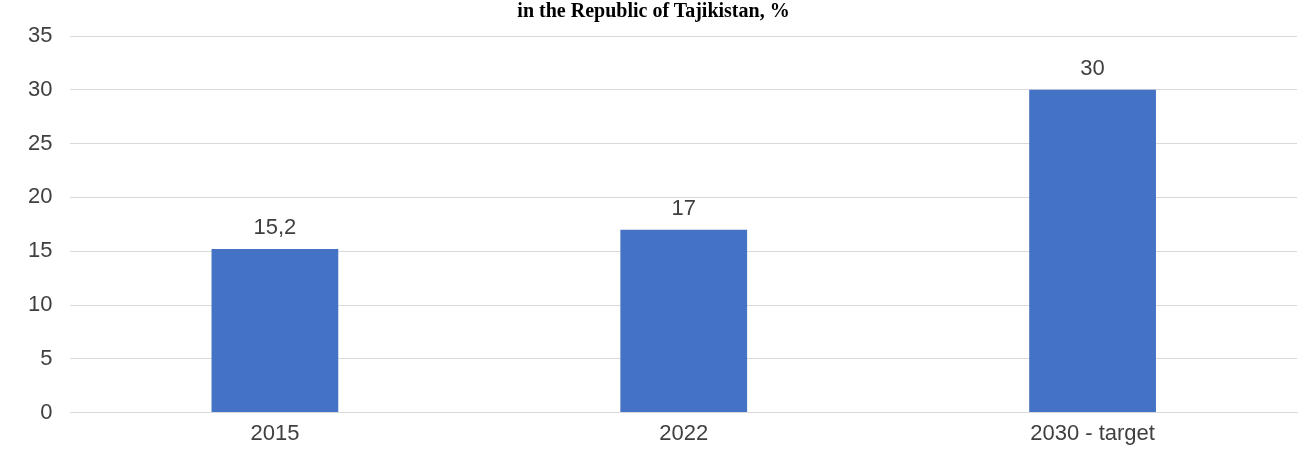 The image size is (1307, 455). I want to click on x-tick-label: 2030 - target, so click(1092, 432).